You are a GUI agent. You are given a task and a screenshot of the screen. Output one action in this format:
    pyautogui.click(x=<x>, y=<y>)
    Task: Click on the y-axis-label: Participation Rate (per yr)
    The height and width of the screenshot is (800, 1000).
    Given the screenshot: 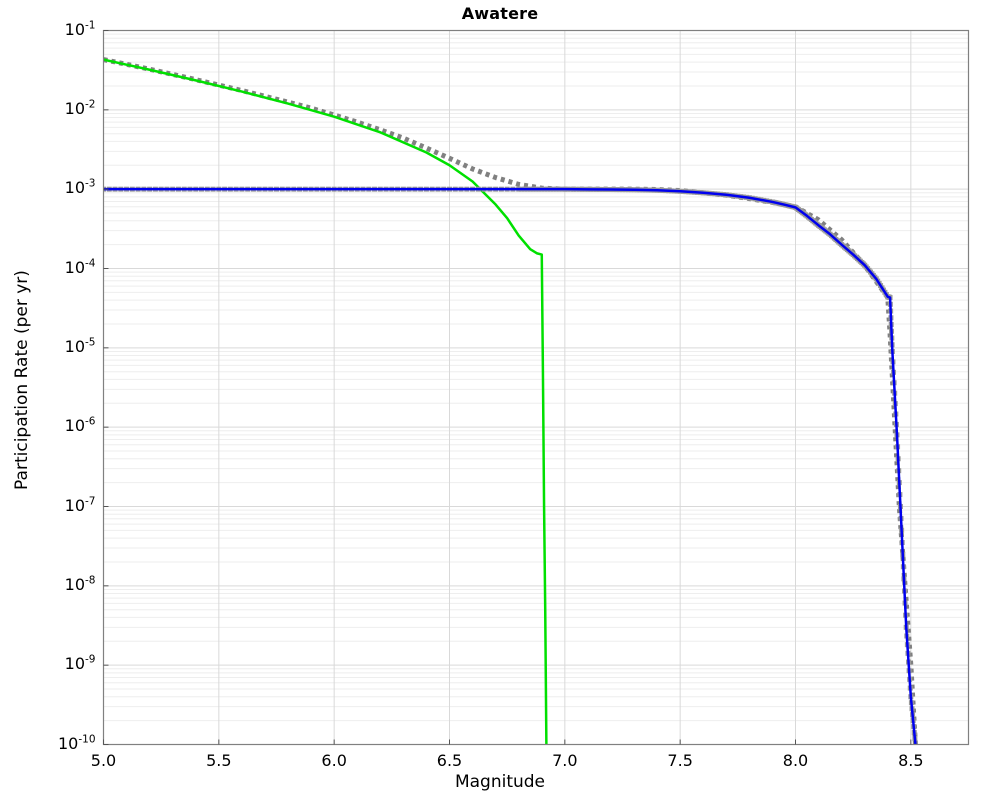 What is the action you would take?
    pyautogui.click(x=22, y=380)
    